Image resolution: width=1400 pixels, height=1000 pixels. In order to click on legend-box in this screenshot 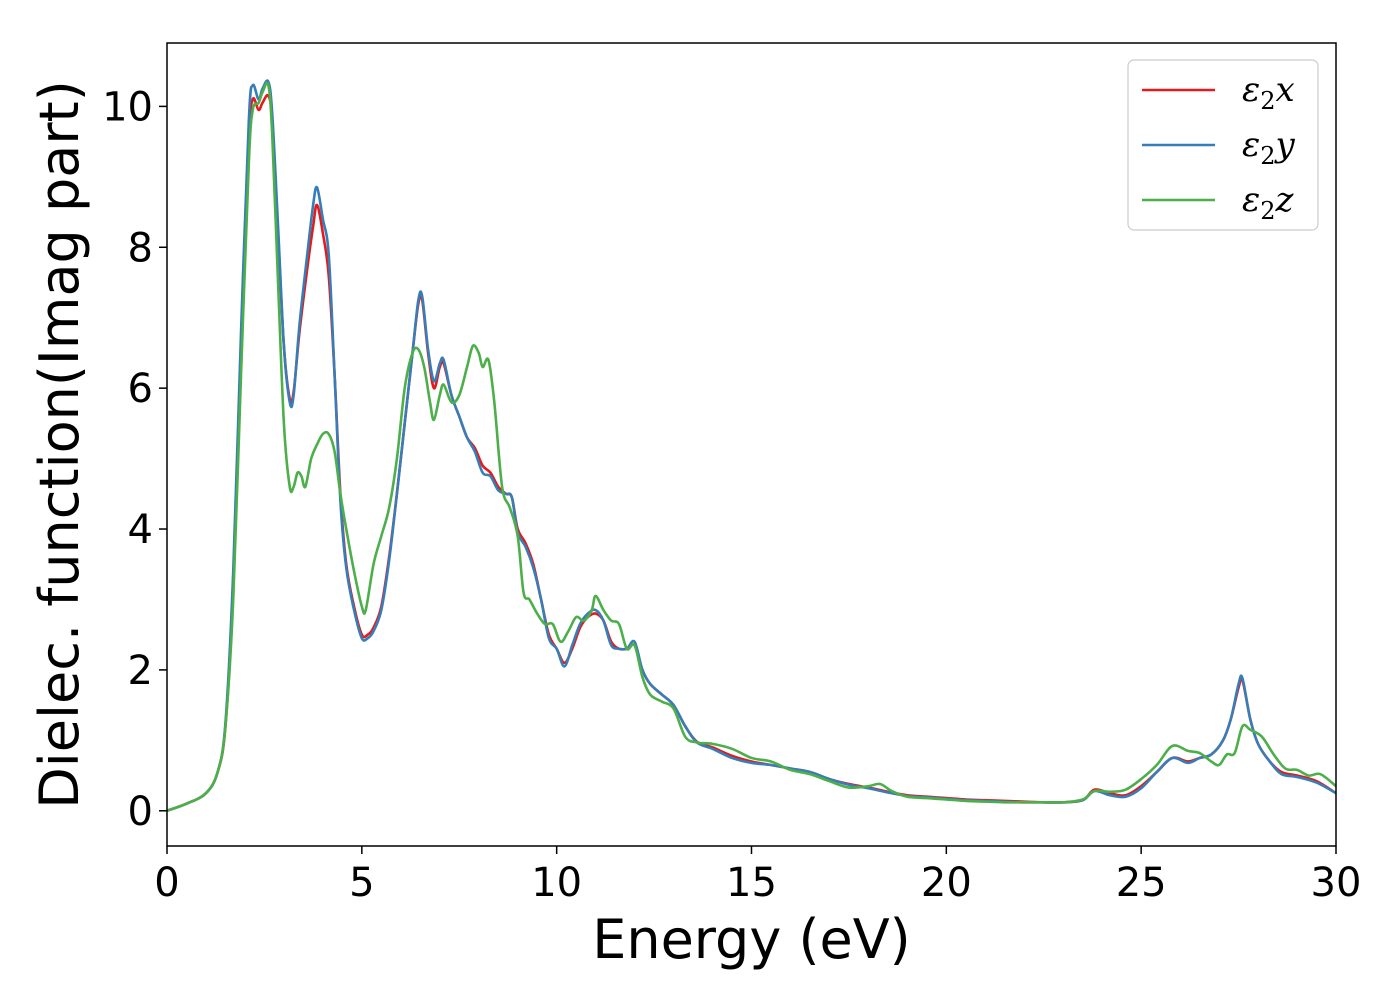, I will do `click(1223, 145)`.